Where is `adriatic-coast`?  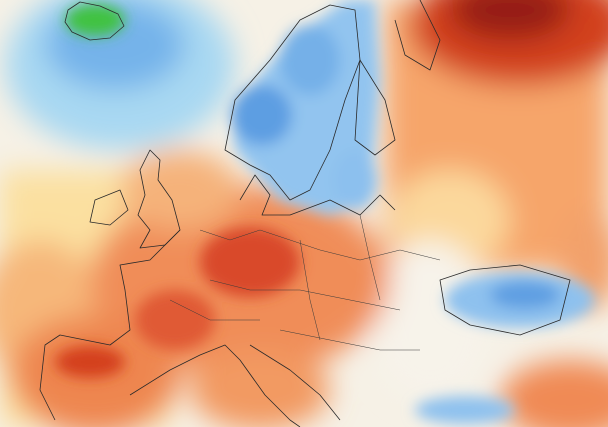 adriatic-coast is located at coordinates (295, 382).